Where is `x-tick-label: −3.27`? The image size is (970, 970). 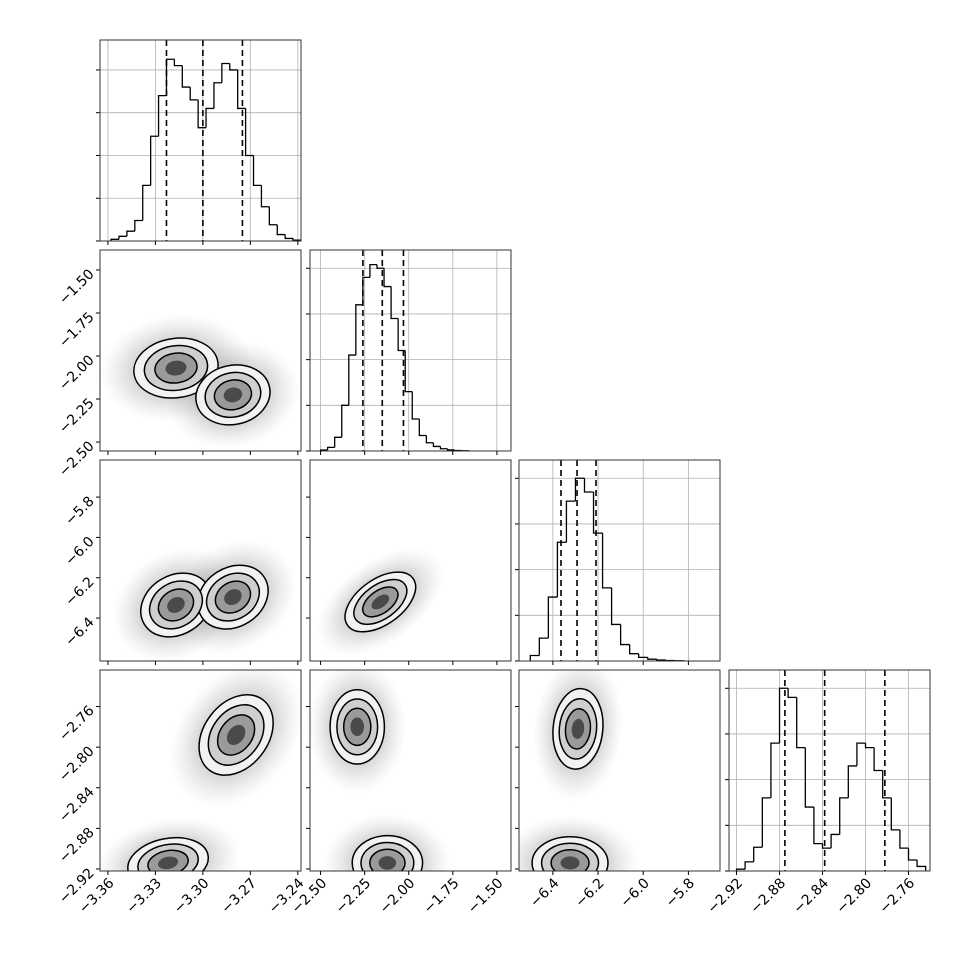 x-tick-label: −3.27 is located at coordinates (239, 896).